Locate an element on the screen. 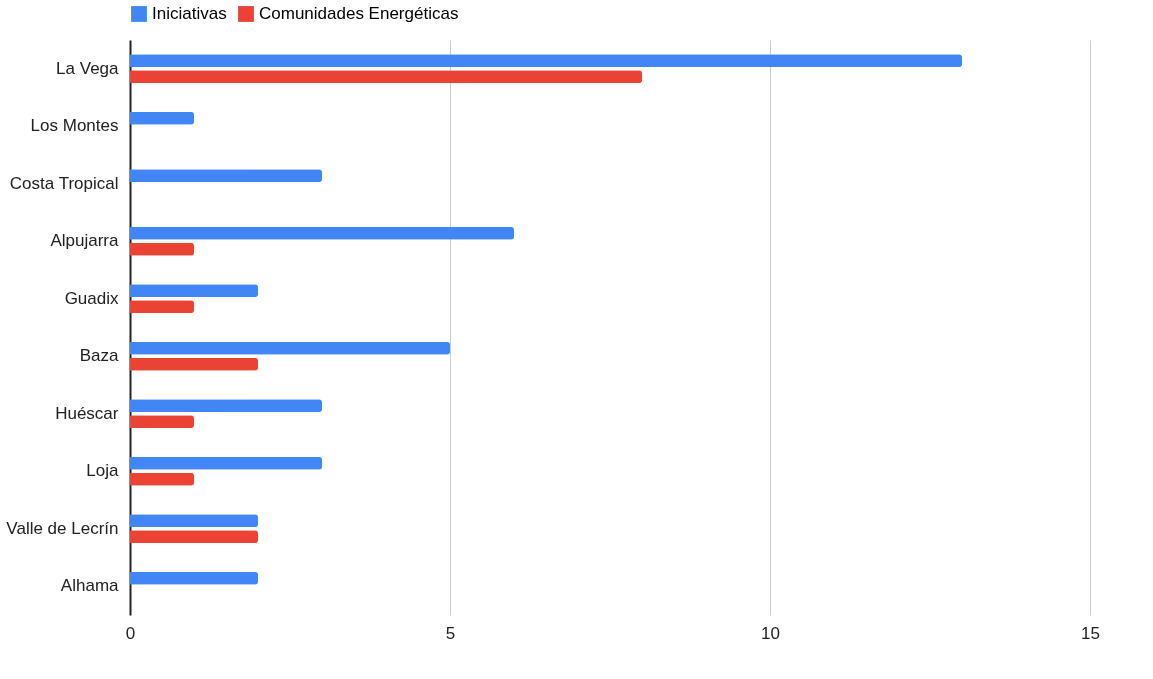  y-tick-label: Alhama is located at coordinates (90, 586).